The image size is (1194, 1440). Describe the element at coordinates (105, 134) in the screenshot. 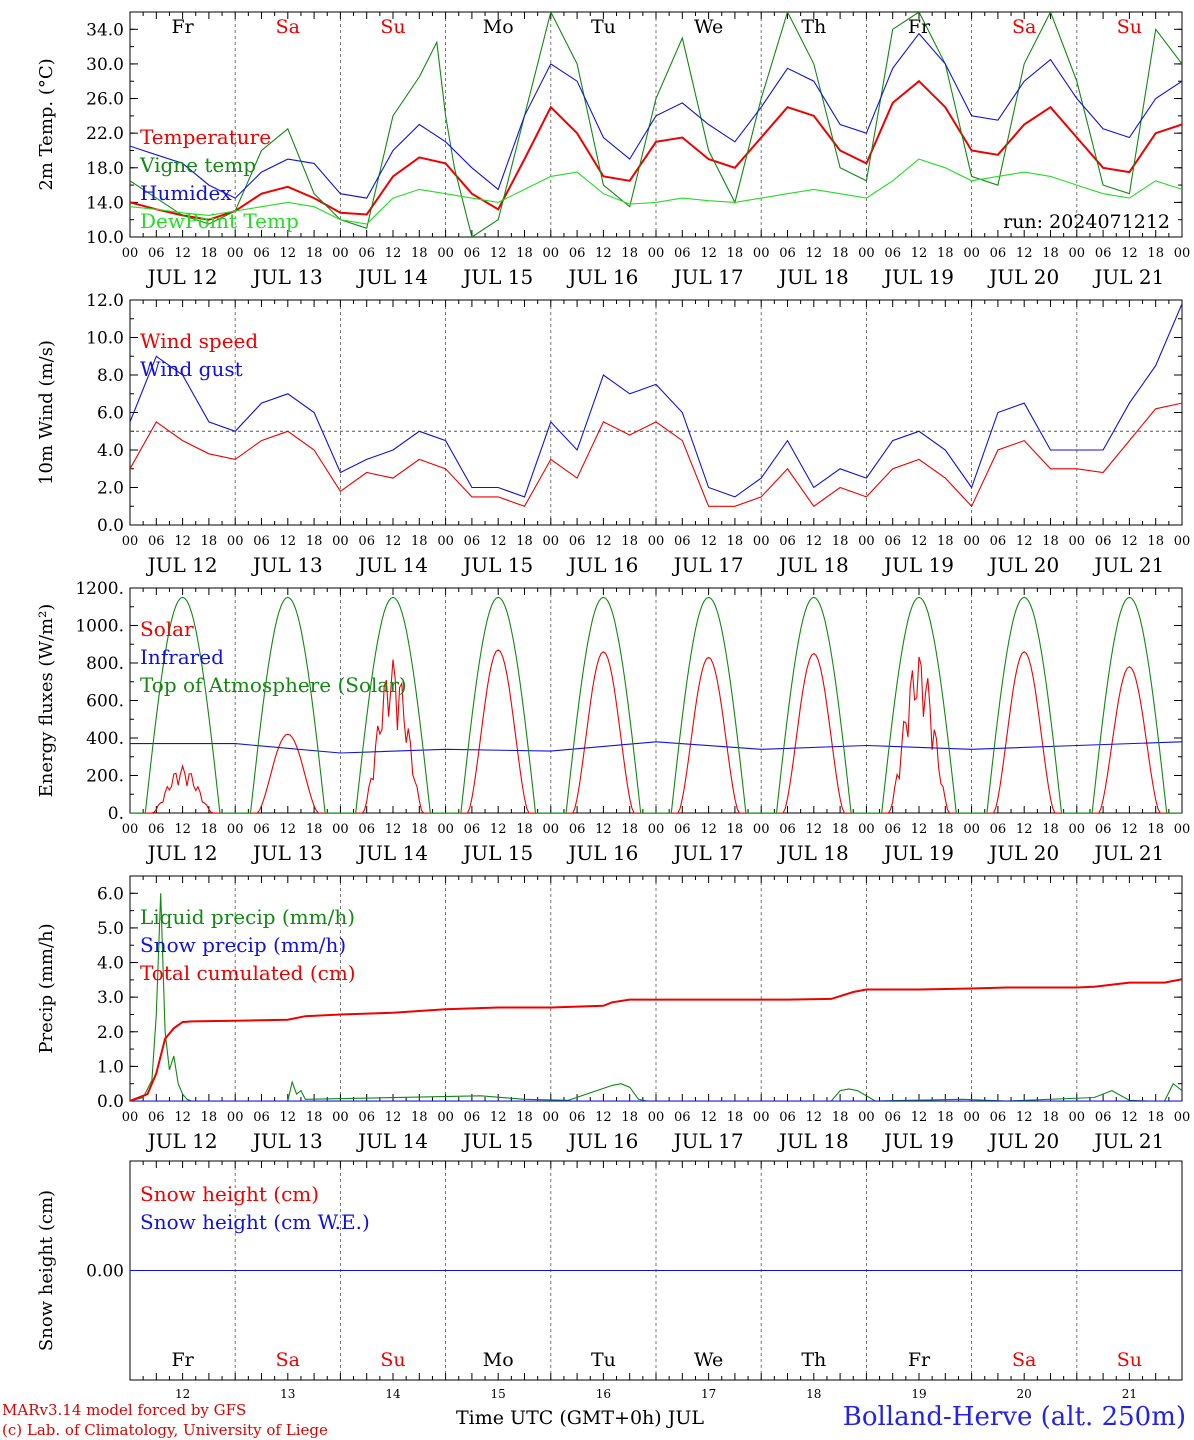

I see `y-tick-label: 22.0` at that location.